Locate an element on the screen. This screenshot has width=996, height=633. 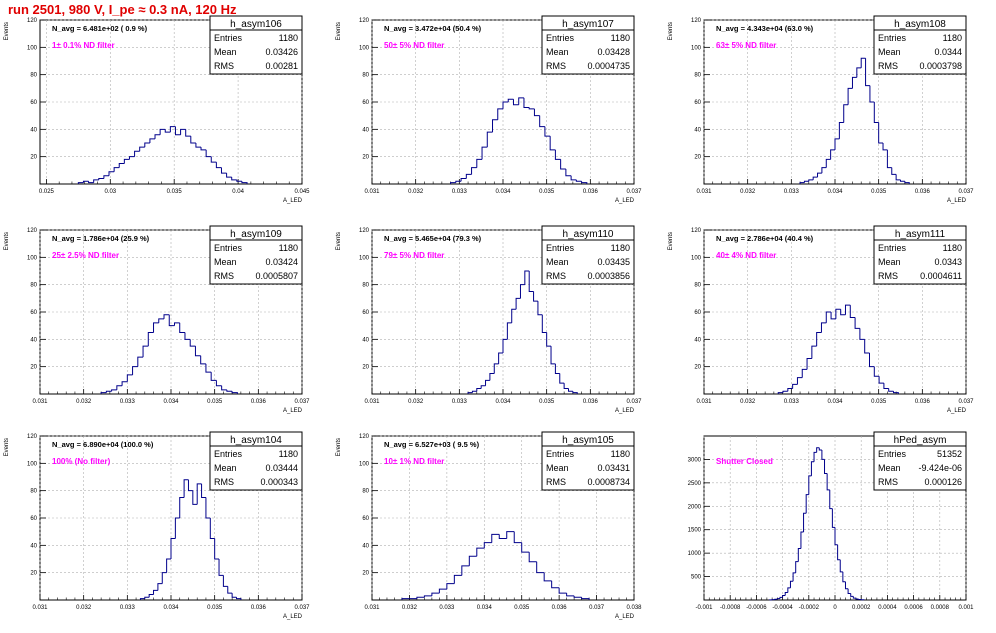
stats-rms-value: 0.00281 is located at coordinates (281, 66).